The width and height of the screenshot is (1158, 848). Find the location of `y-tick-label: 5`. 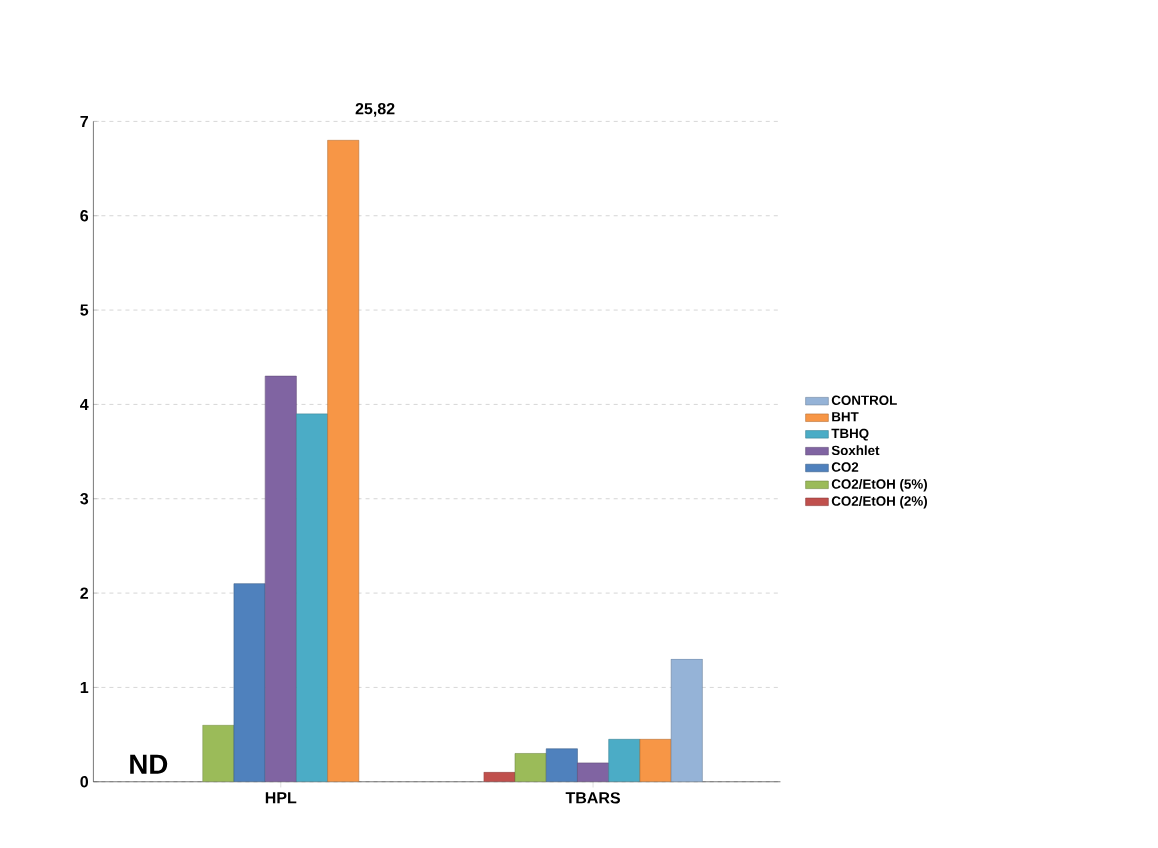

y-tick-label: 5 is located at coordinates (84, 310).